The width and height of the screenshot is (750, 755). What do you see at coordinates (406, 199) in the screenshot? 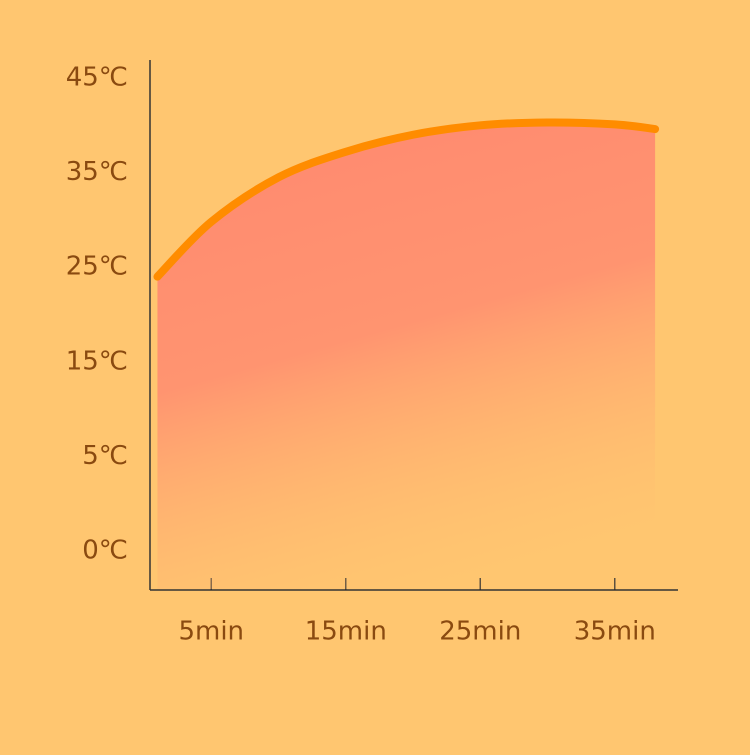
I see `line` at bounding box center [406, 199].